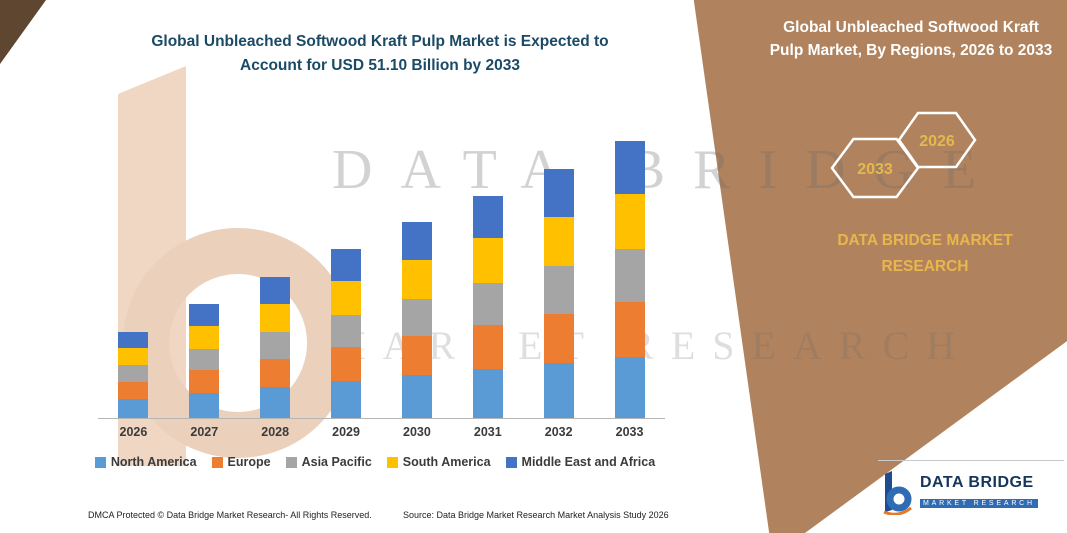  I want to click on bar-column-2027, so click(204, 360).